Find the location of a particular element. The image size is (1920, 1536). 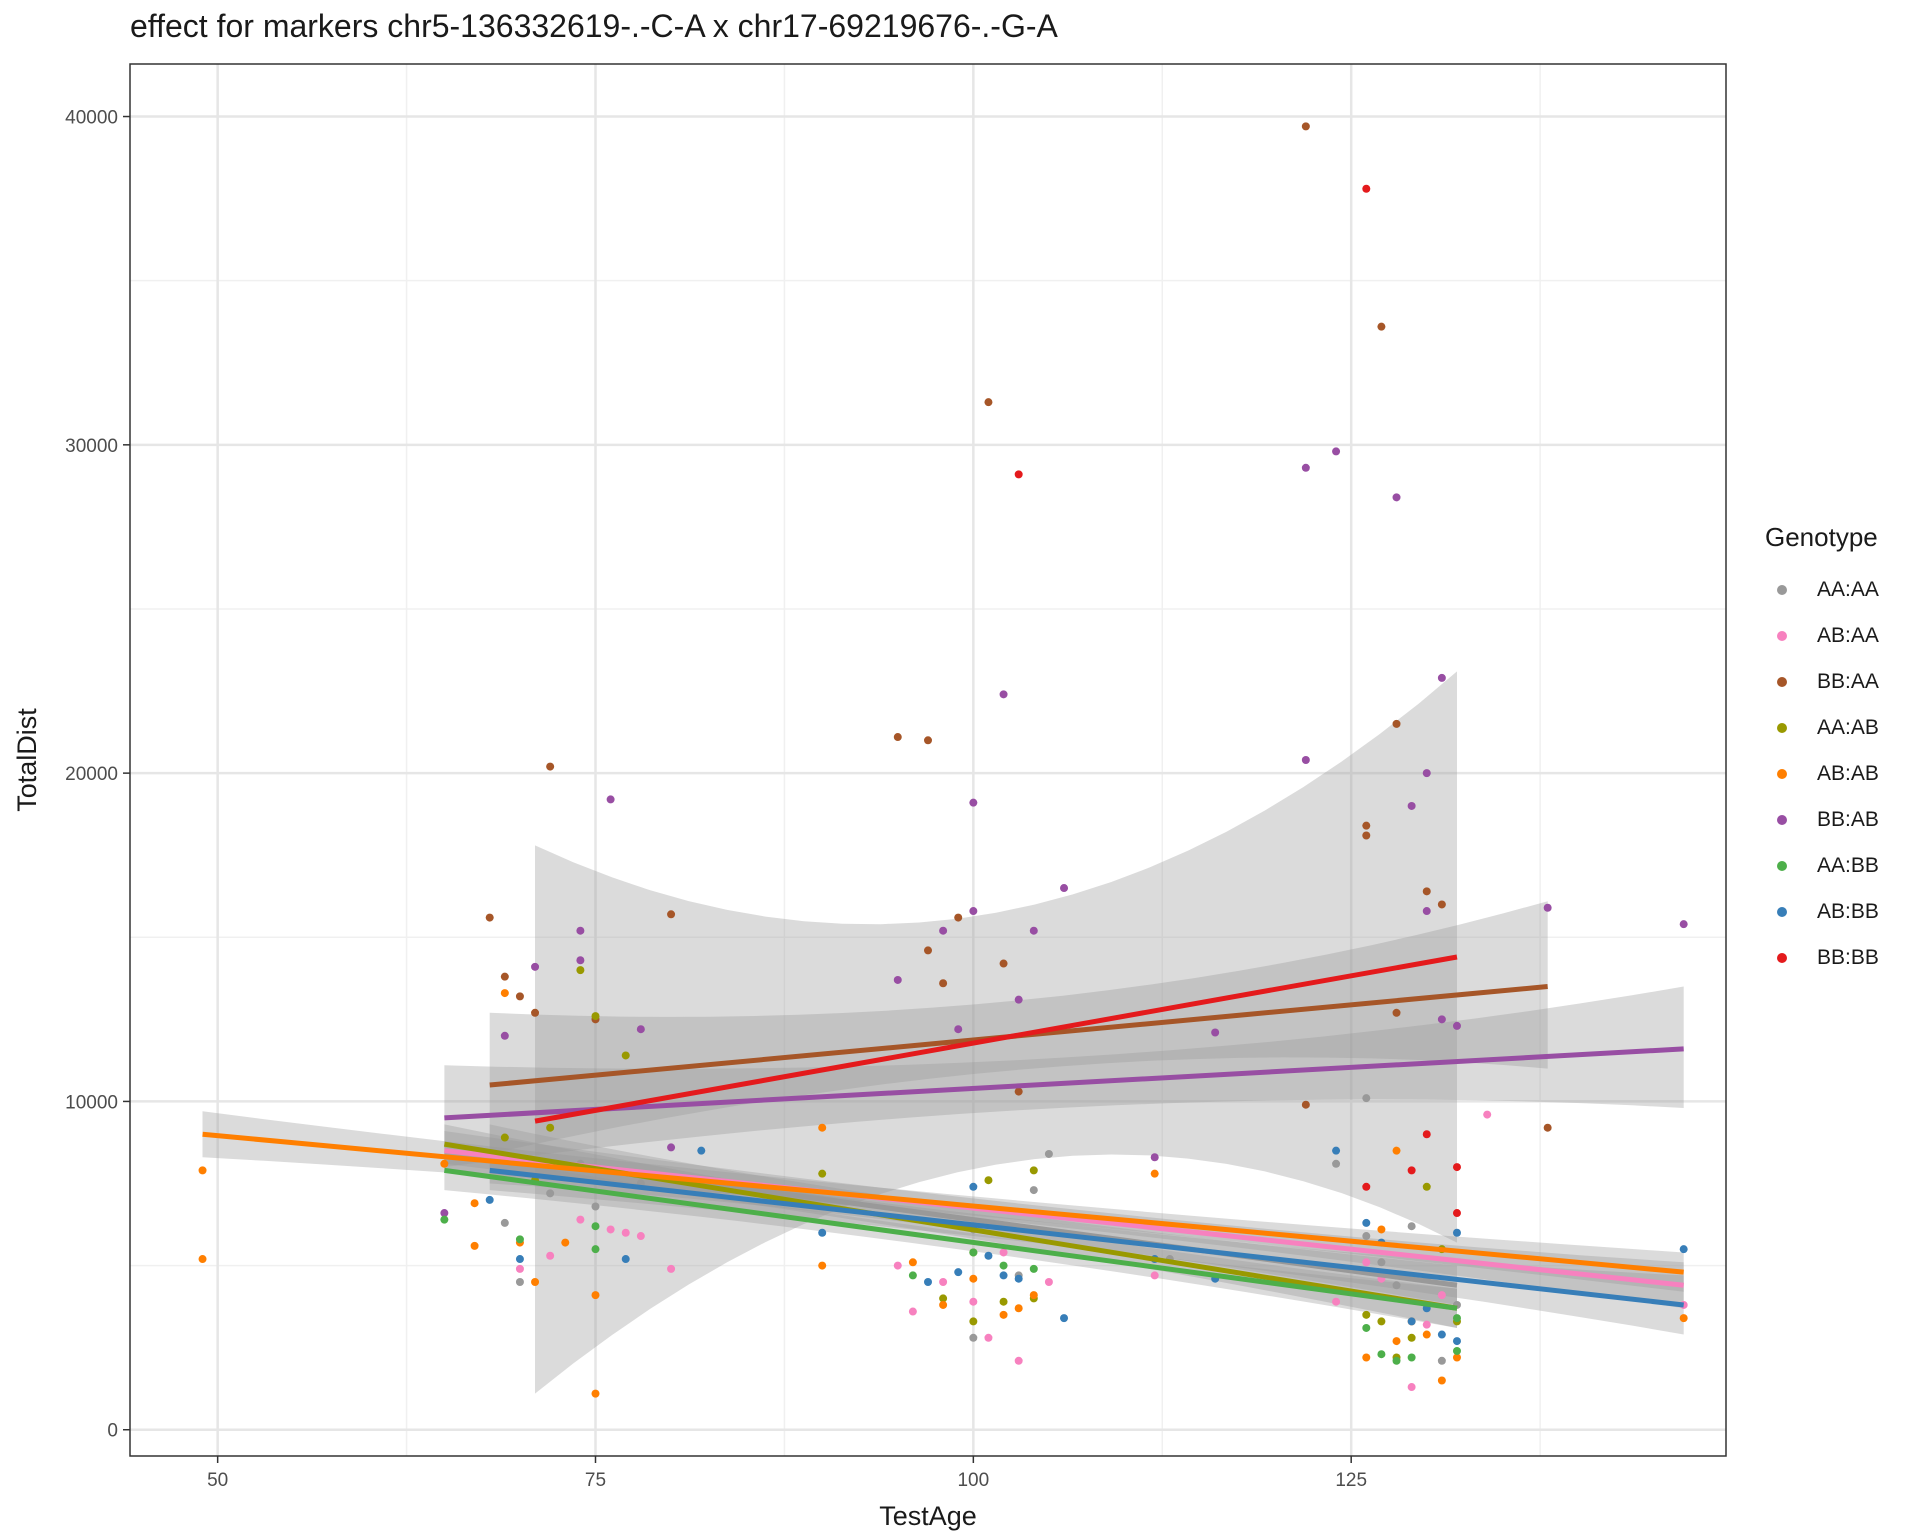

x-tick-label: 50 is located at coordinates (217, 1480).